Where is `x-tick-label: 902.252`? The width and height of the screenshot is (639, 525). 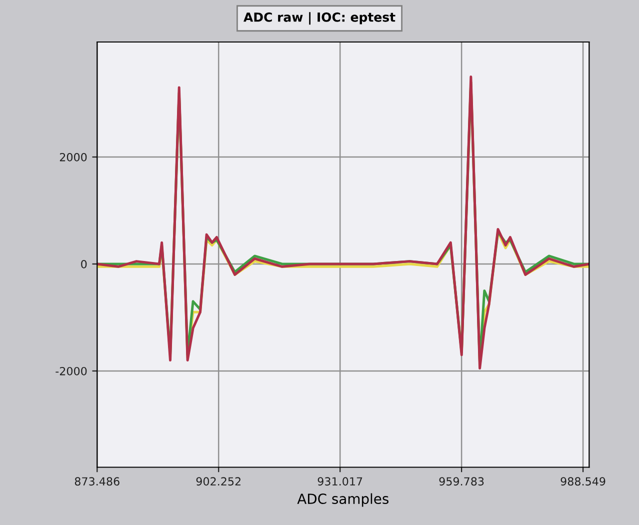
x-tick-label: 902.252 is located at coordinates (218, 481).